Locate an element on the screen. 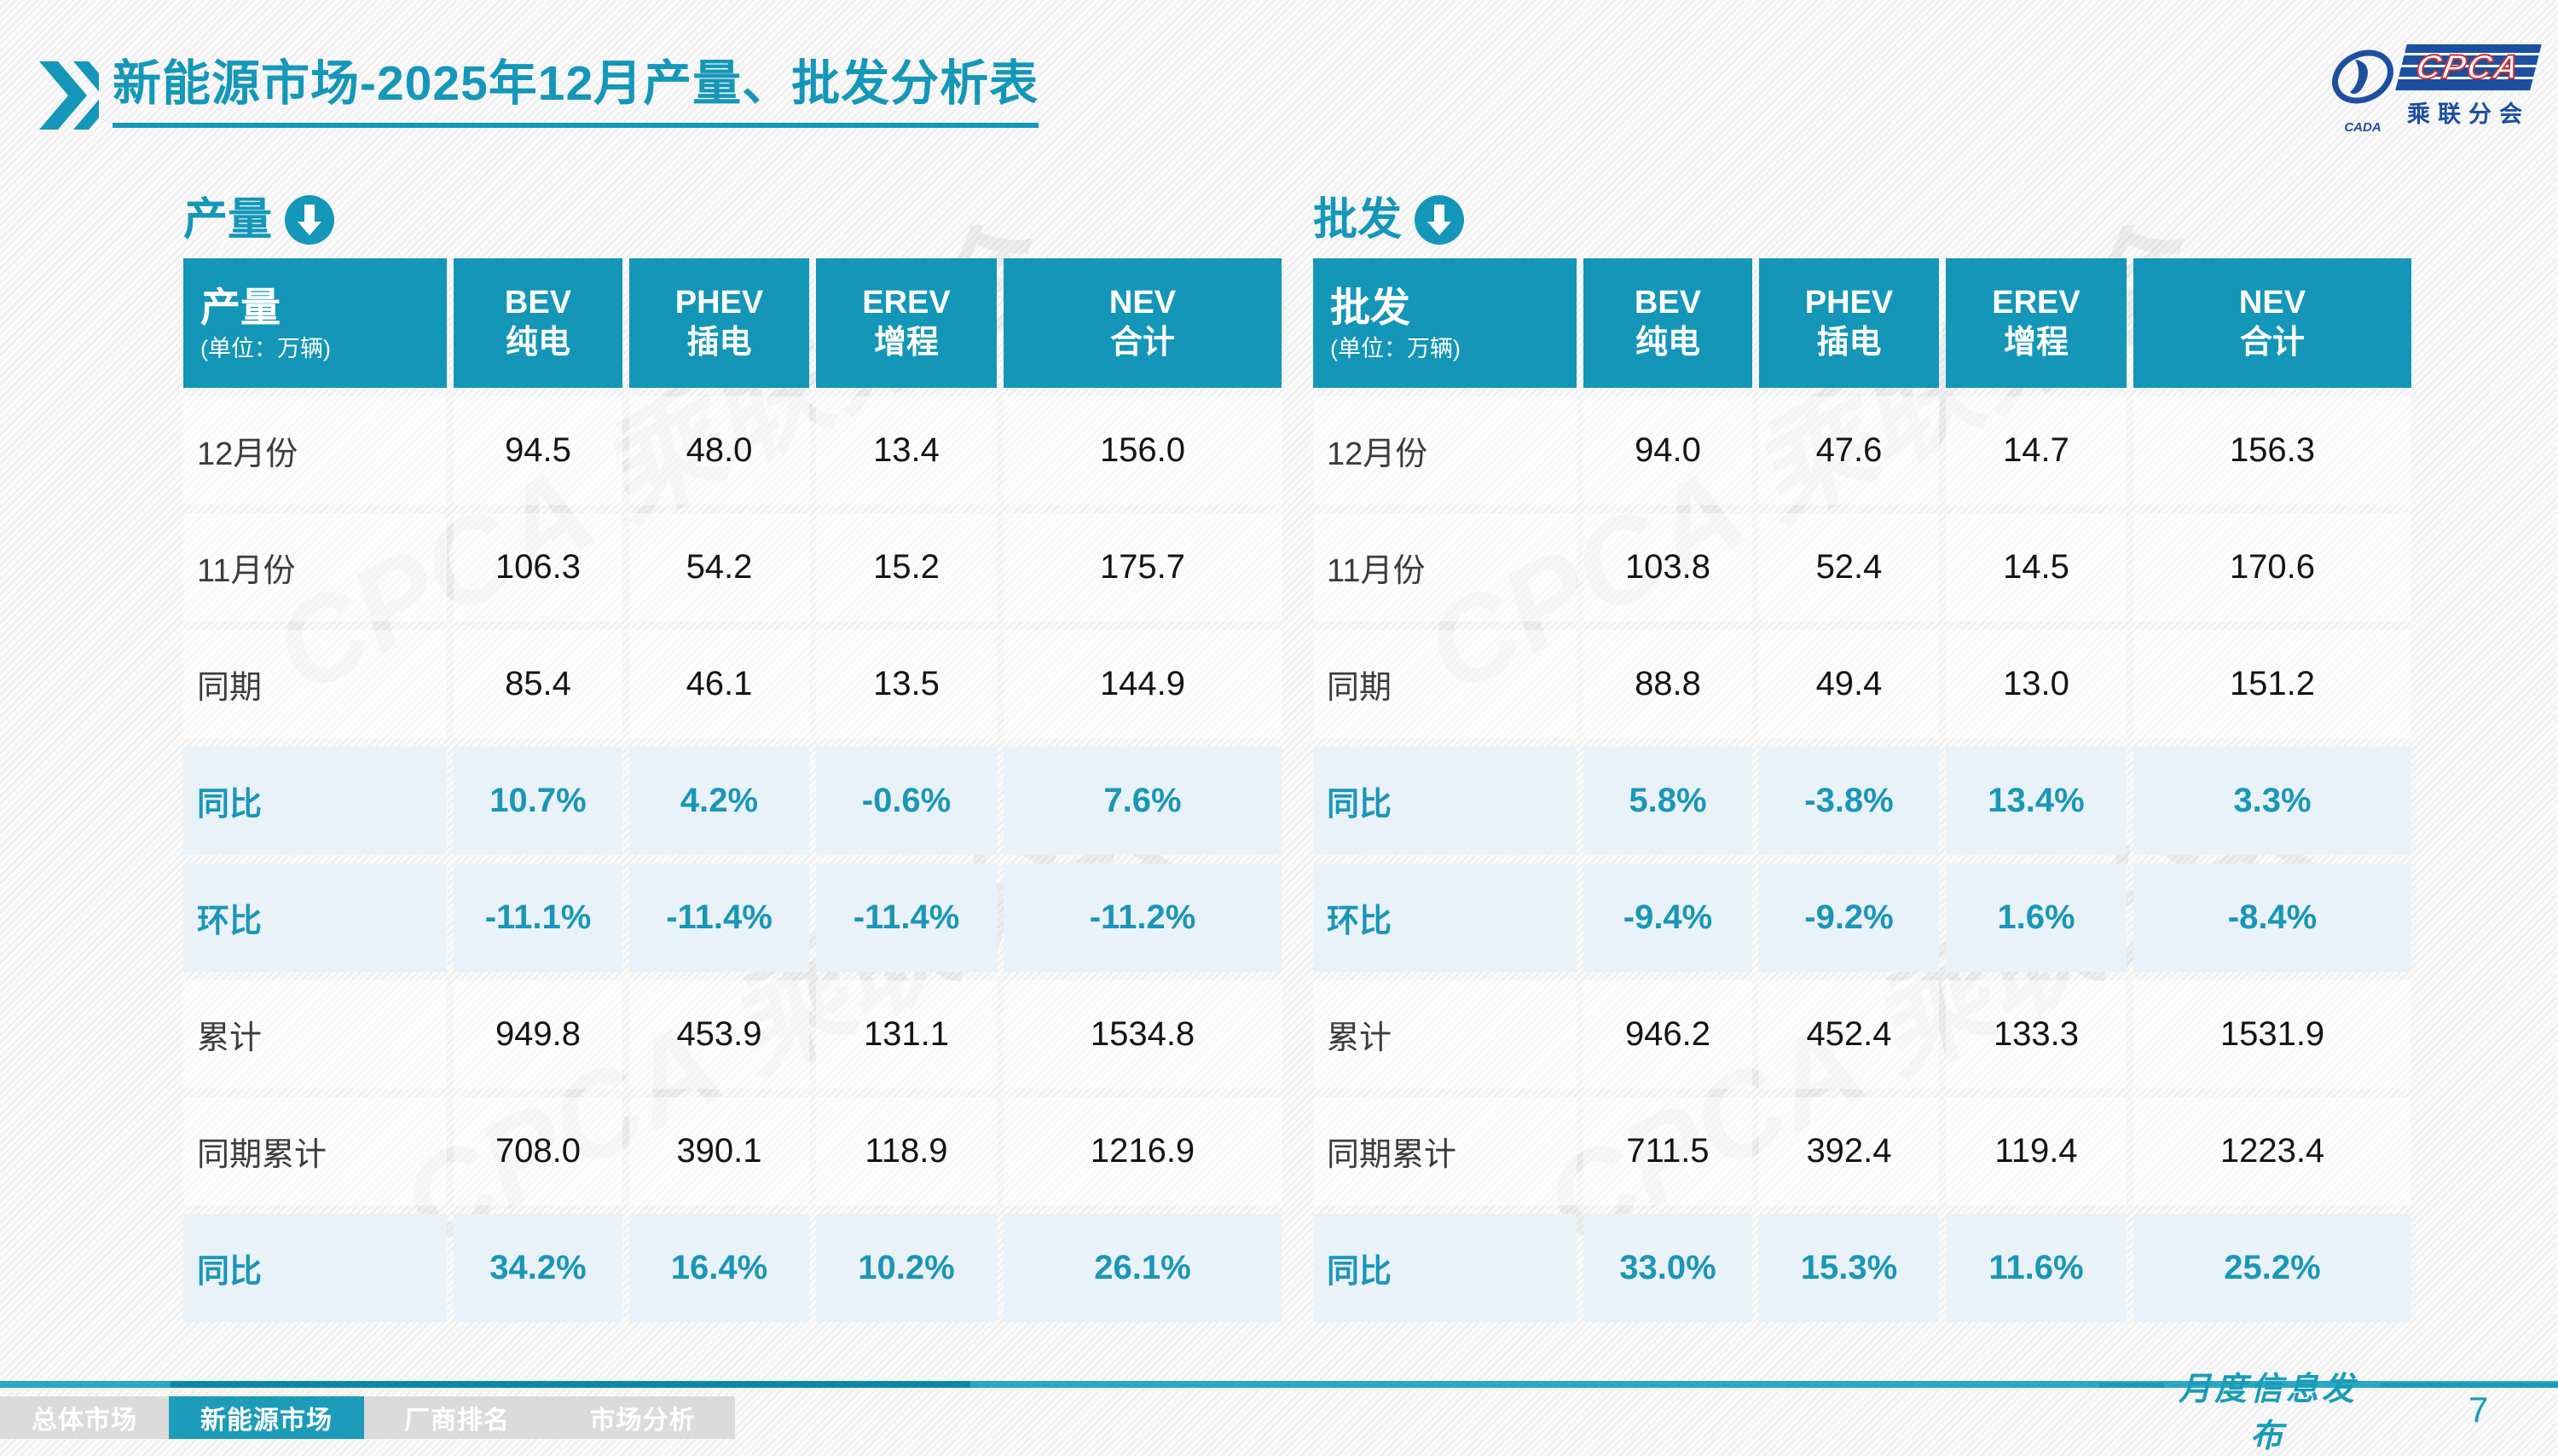  value-cell: 106.3 is located at coordinates (538, 567).